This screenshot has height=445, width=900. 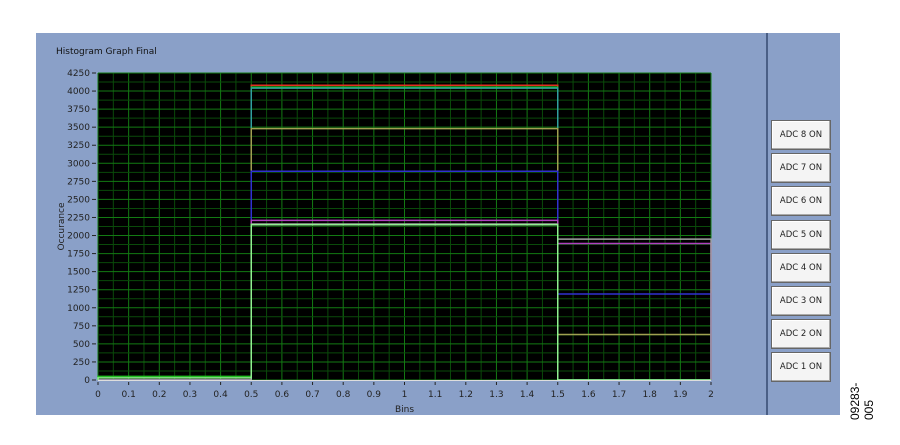 What do you see at coordinates (78, 146) in the screenshot?
I see `y-tick-label: 3250` at bounding box center [78, 146].